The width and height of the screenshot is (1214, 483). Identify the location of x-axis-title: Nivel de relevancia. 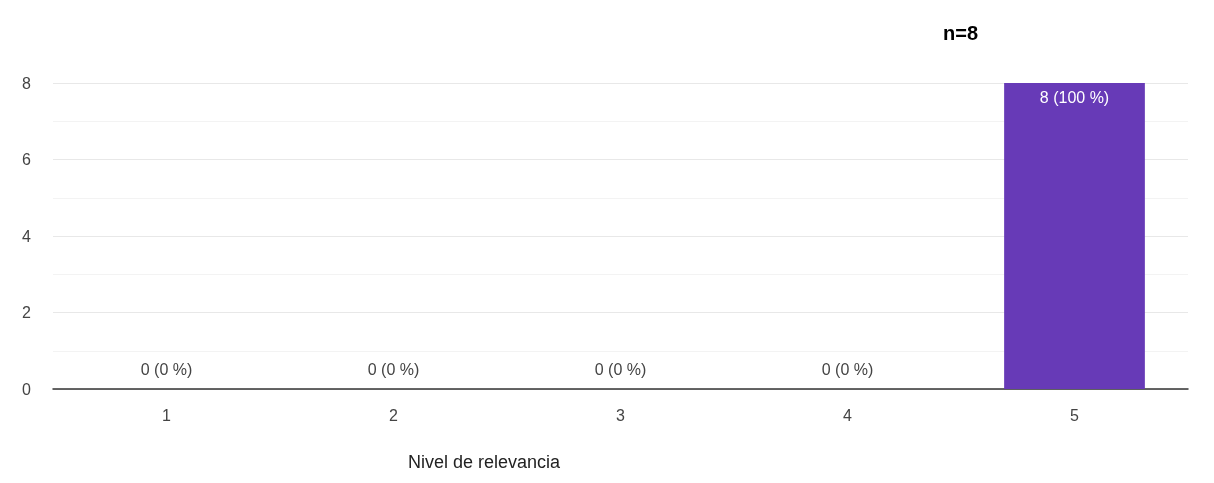
(485, 462).